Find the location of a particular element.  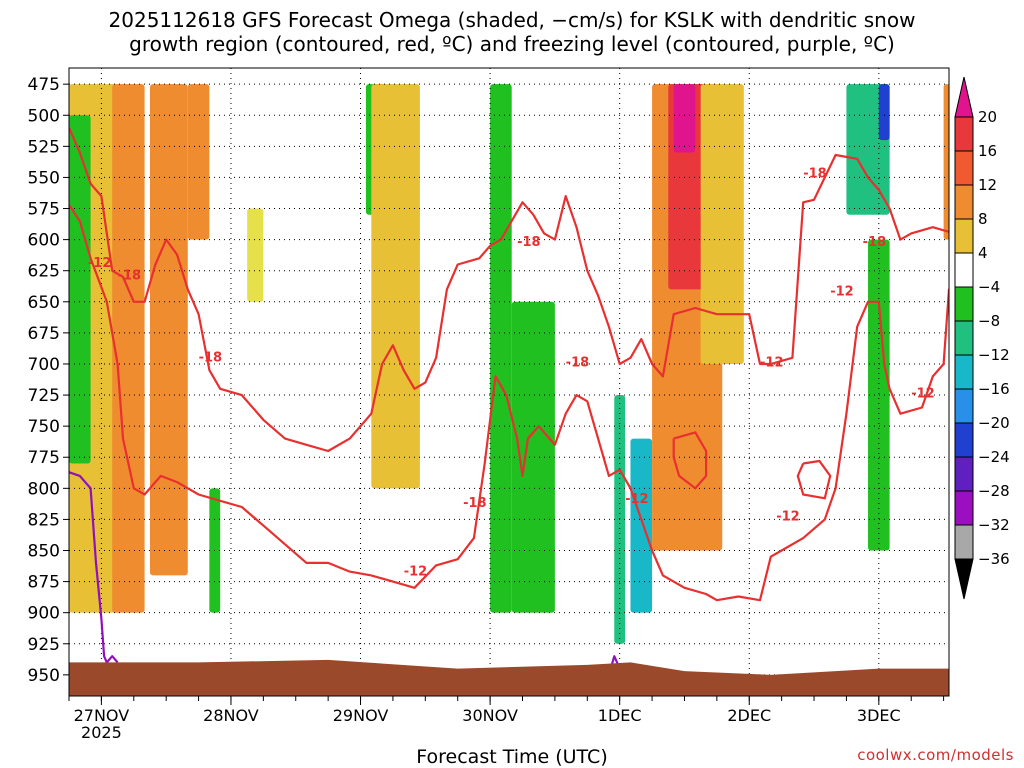

colorbar-label: −32 is located at coordinates (994, 525).